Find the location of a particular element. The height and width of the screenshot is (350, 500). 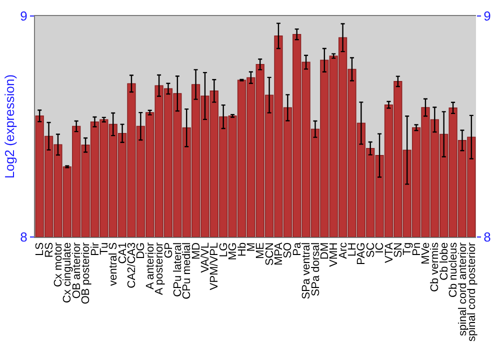

x-tick-label: SCN is located at coordinates (270, 254).